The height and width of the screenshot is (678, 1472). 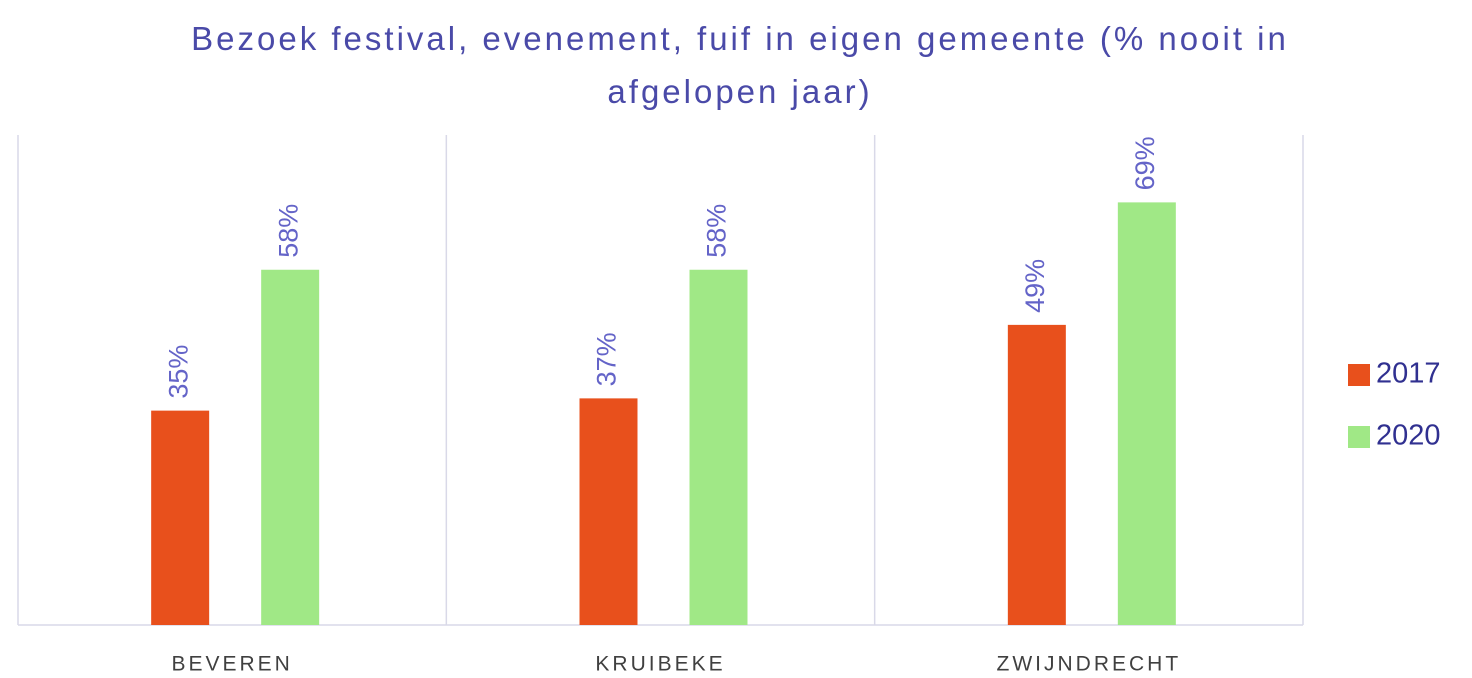 What do you see at coordinates (1089, 664) in the screenshot?
I see `x-tick-label: ZWIJNDRECHT` at bounding box center [1089, 664].